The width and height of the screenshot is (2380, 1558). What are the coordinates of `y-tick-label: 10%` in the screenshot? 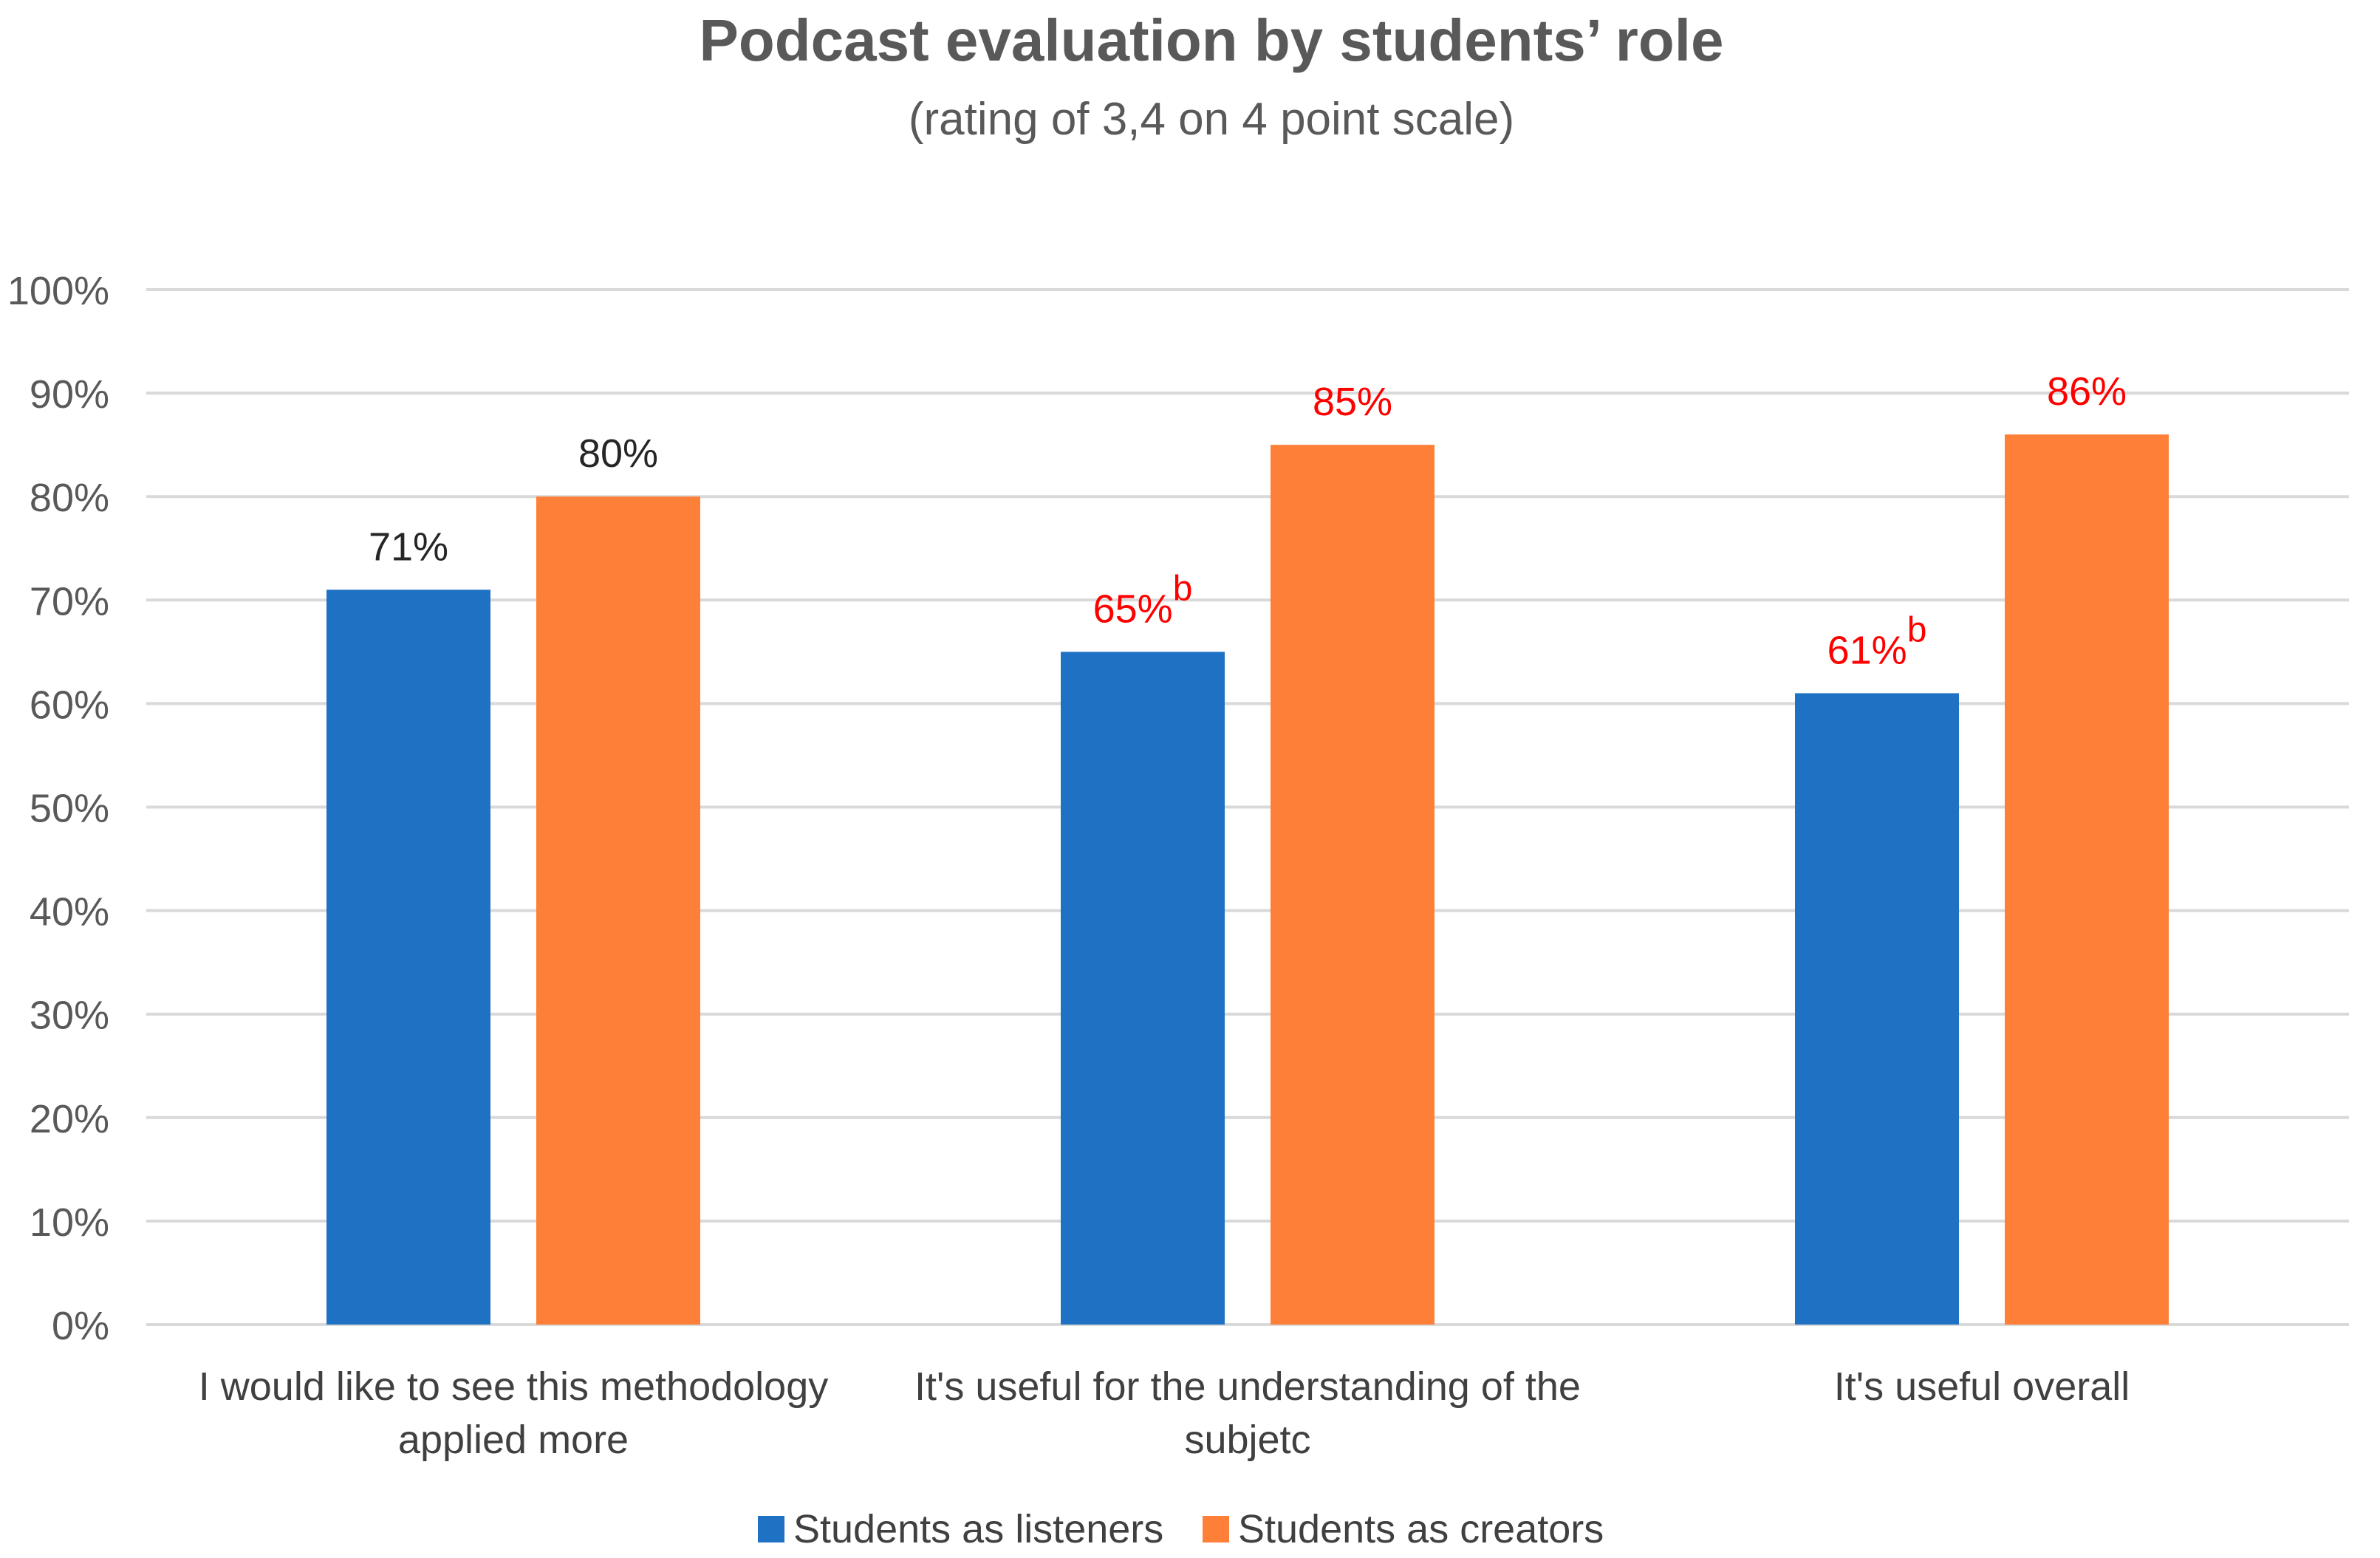 It's located at (69, 1222).